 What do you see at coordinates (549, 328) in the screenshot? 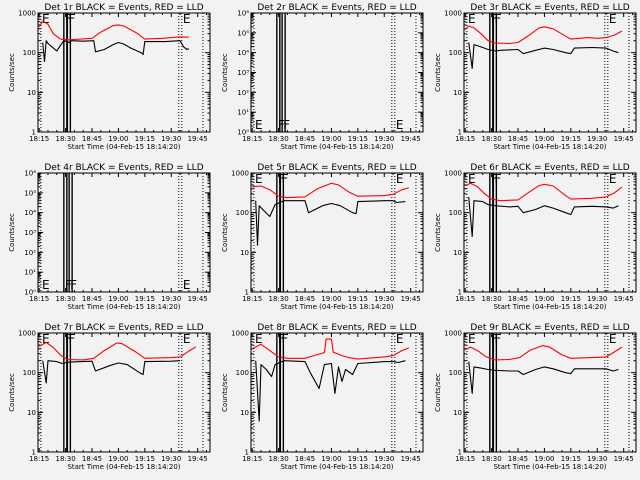
I see `panel-title: Det 9r BLACK = Events, RED = LLD` at bounding box center [549, 328].